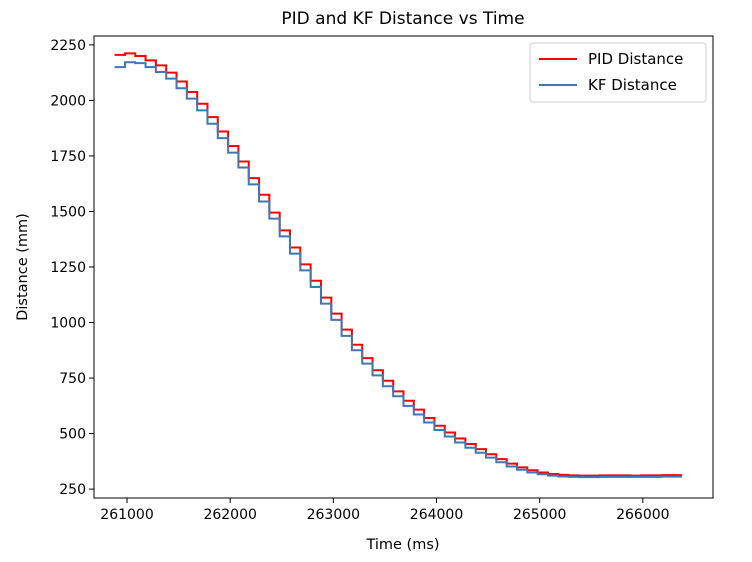 The image size is (752, 562). I want to click on legend: PID Distance KF Distance, so click(618, 72).